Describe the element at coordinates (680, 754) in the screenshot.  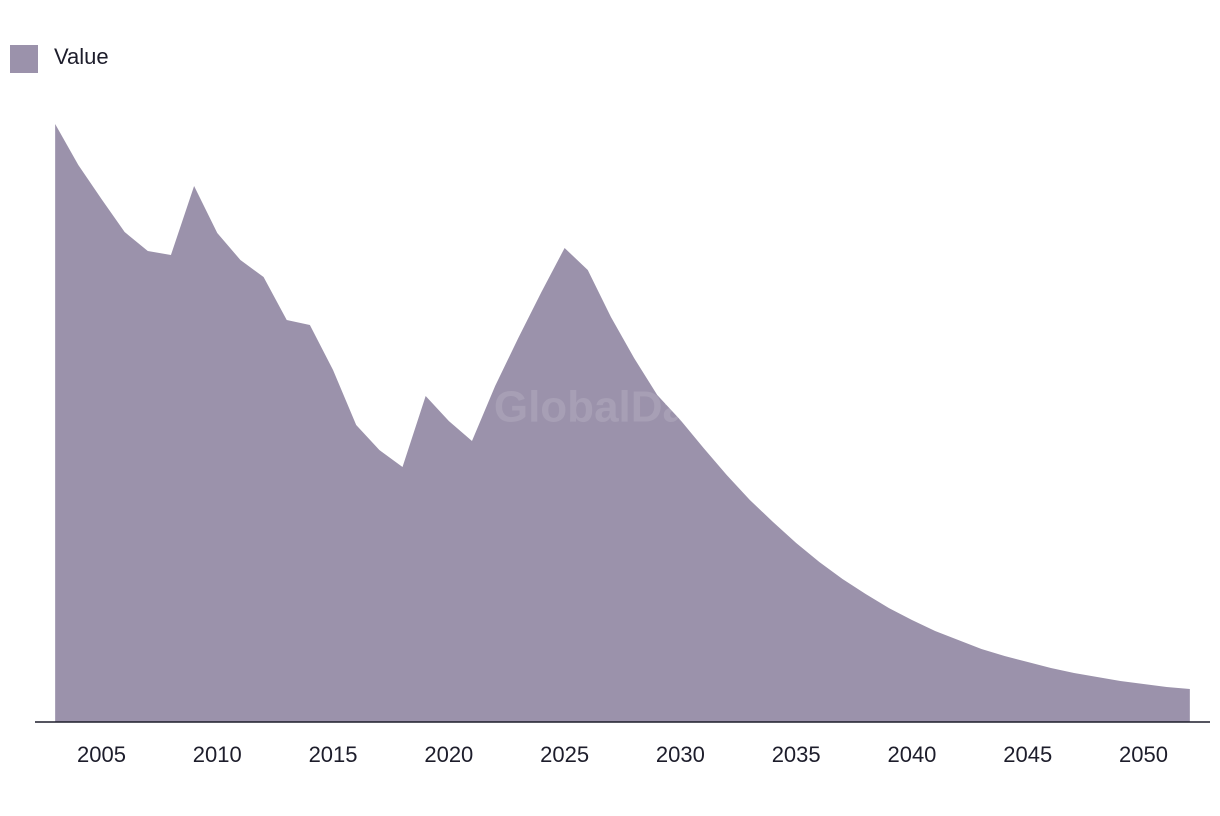
I see `x-tick-label: 2030` at that location.